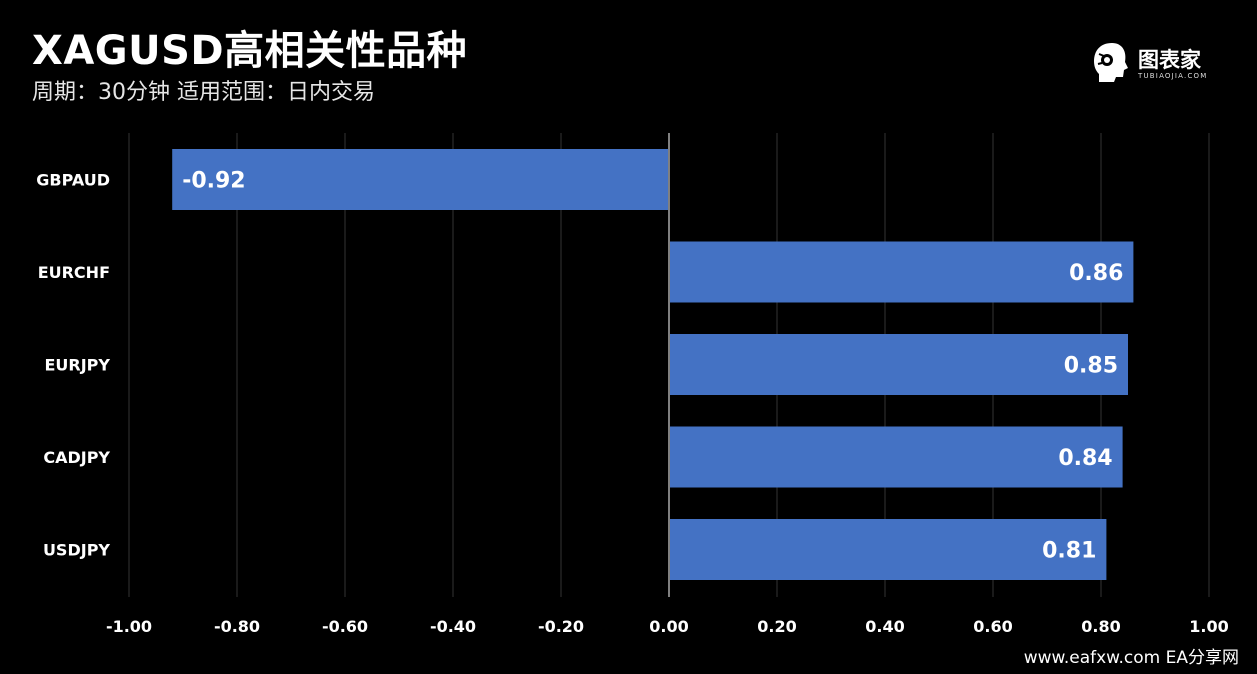 The image size is (1257, 674). I want to click on data-label: 0.85, so click(1091, 366).